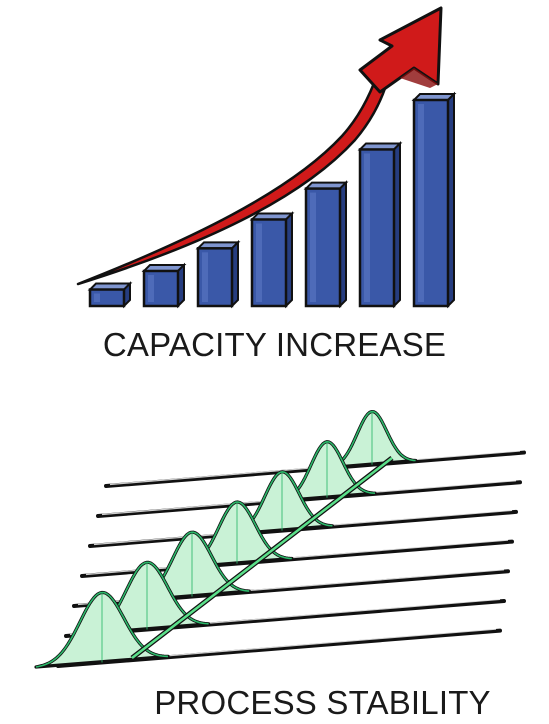 The height and width of the screenshot is (724, 549). What do you see at coordinates (262, 558) in the screenshot?
I see `trend-spine` at bounding box center [262, 558].